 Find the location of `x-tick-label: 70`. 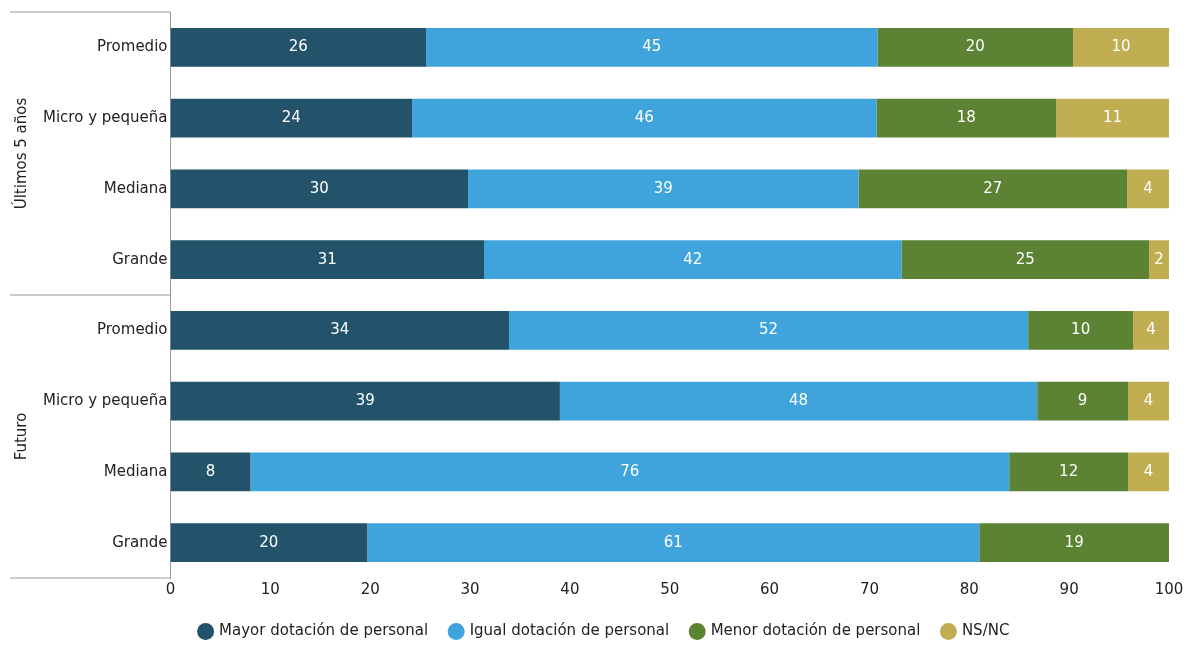

x-tick-label: 70 is located at coordinates (869, 588).